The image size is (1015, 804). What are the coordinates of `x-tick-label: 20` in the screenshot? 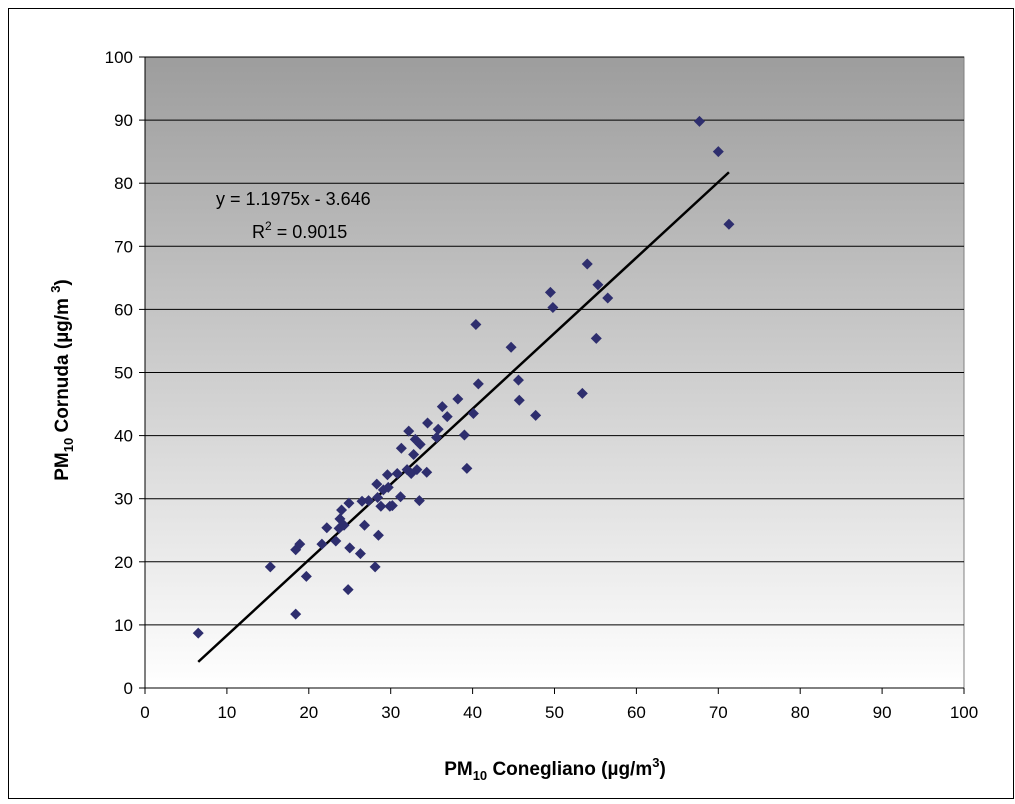 It's located at (308, 712).